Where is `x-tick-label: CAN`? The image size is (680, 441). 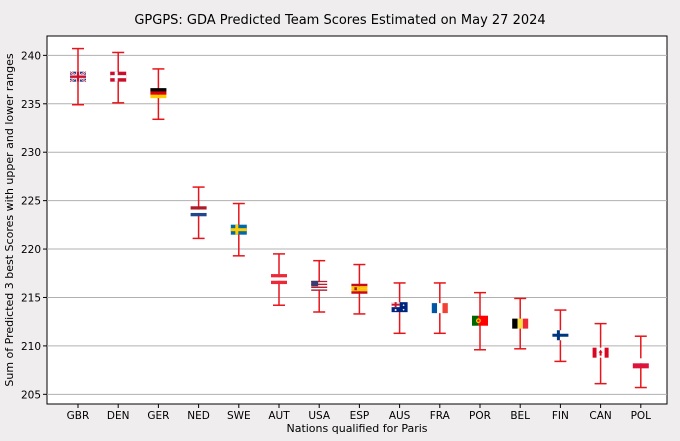
x-tick-label: CAN is located at coordinates (600, 416).